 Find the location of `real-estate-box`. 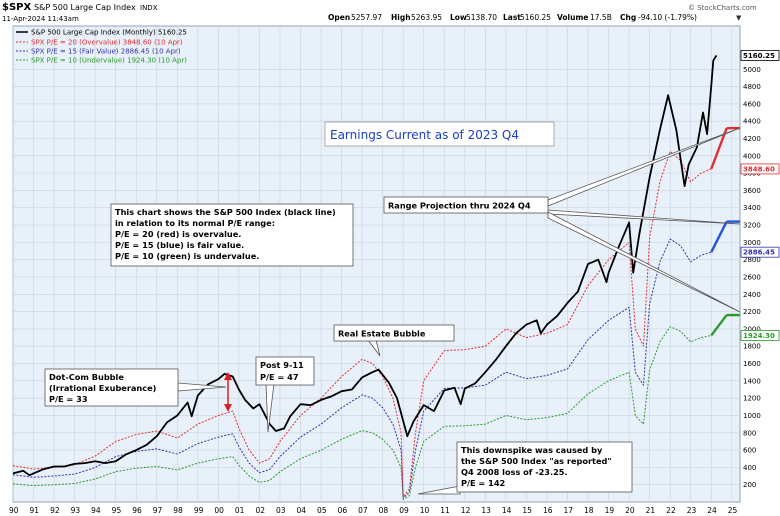

real-estate-box is located at coordinates (394, 333).